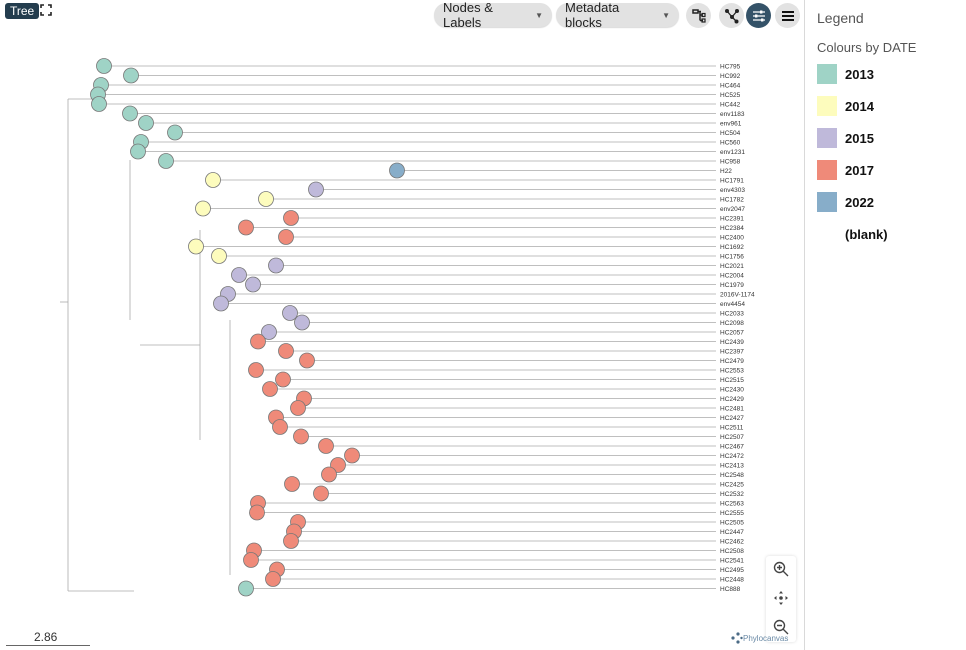 This screenshot has width=966, height=650. I want to click on leaf-label: HC2508, so click(732, 551).